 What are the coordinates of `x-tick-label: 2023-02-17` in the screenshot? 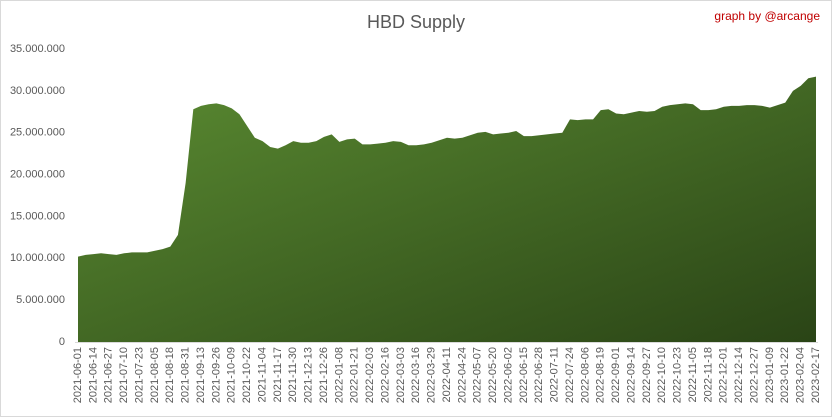 It's located at (816, 375).